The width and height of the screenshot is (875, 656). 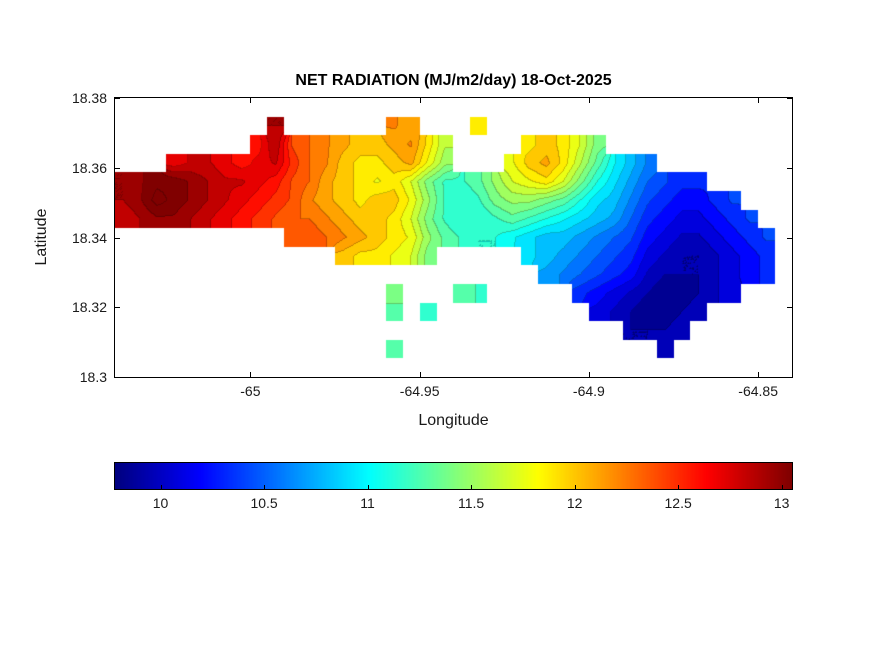 I want to click on y-tick-label: 18.3, so click(x=93, y=377).